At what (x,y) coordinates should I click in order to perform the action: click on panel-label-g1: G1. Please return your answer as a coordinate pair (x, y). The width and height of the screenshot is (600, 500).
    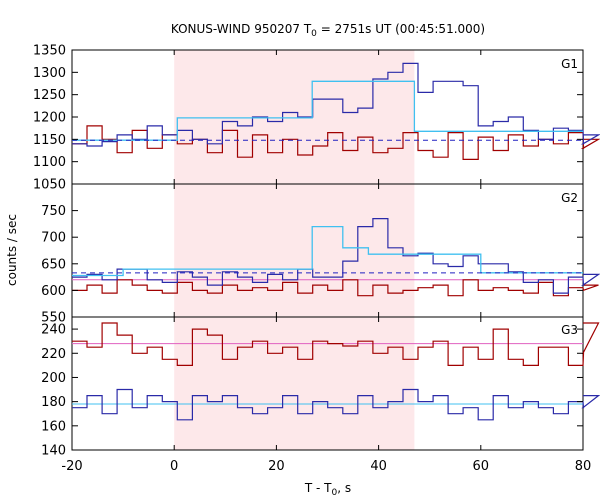
    Looking at the image, I should click on (569, 64).